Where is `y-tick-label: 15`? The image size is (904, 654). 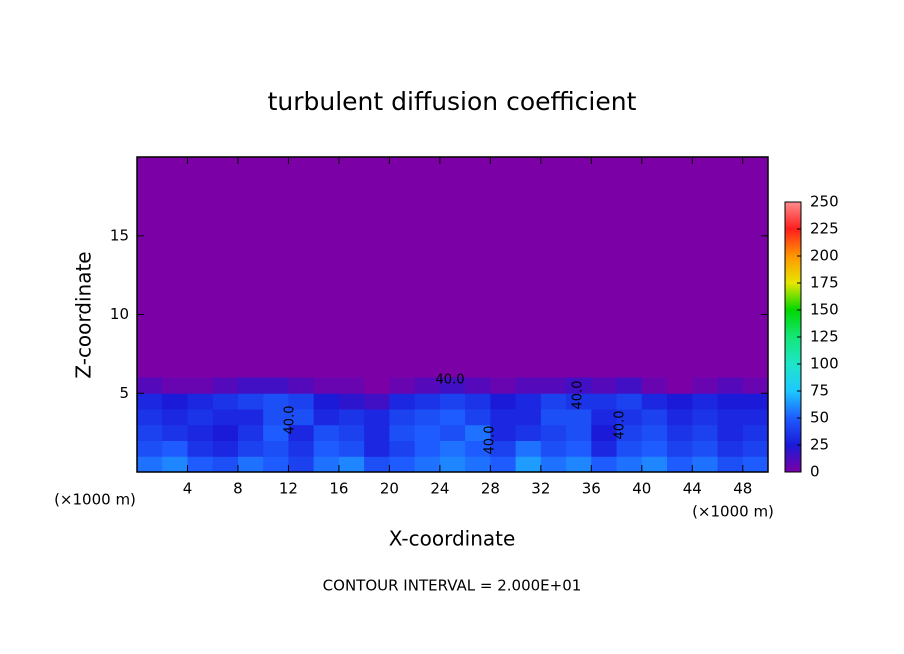
y-tick-label: 15 is located at coordinates (119, 235).